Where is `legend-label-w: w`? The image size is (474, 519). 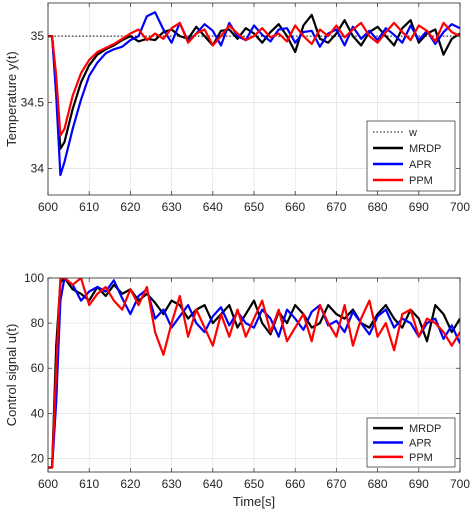
legend-label-w: w is located at coordinates (412, 133).